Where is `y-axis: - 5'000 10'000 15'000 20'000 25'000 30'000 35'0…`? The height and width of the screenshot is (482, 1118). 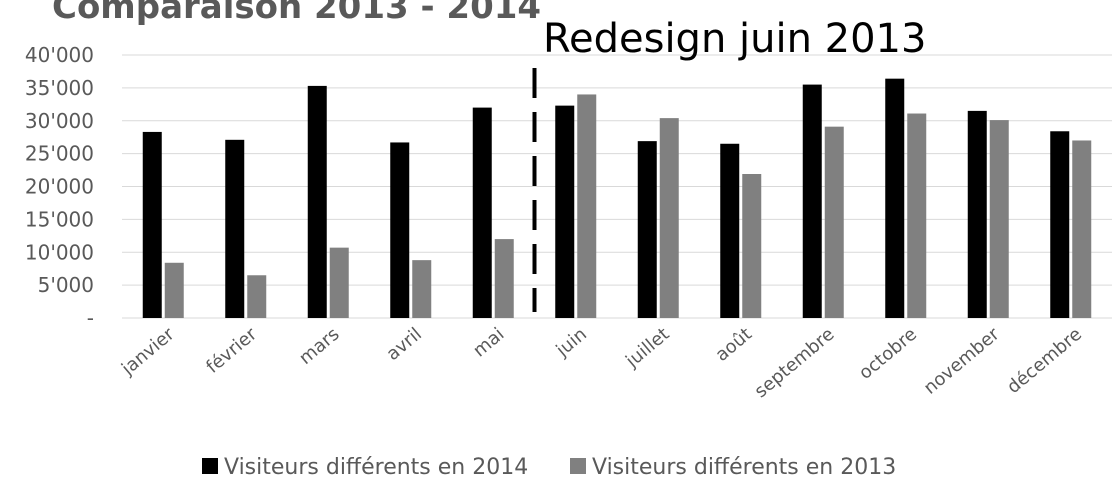 y-axis: - 5'000 10'000 15'000 20'000 25'000 30'000 35'0… is located at coordinates (59, 186).